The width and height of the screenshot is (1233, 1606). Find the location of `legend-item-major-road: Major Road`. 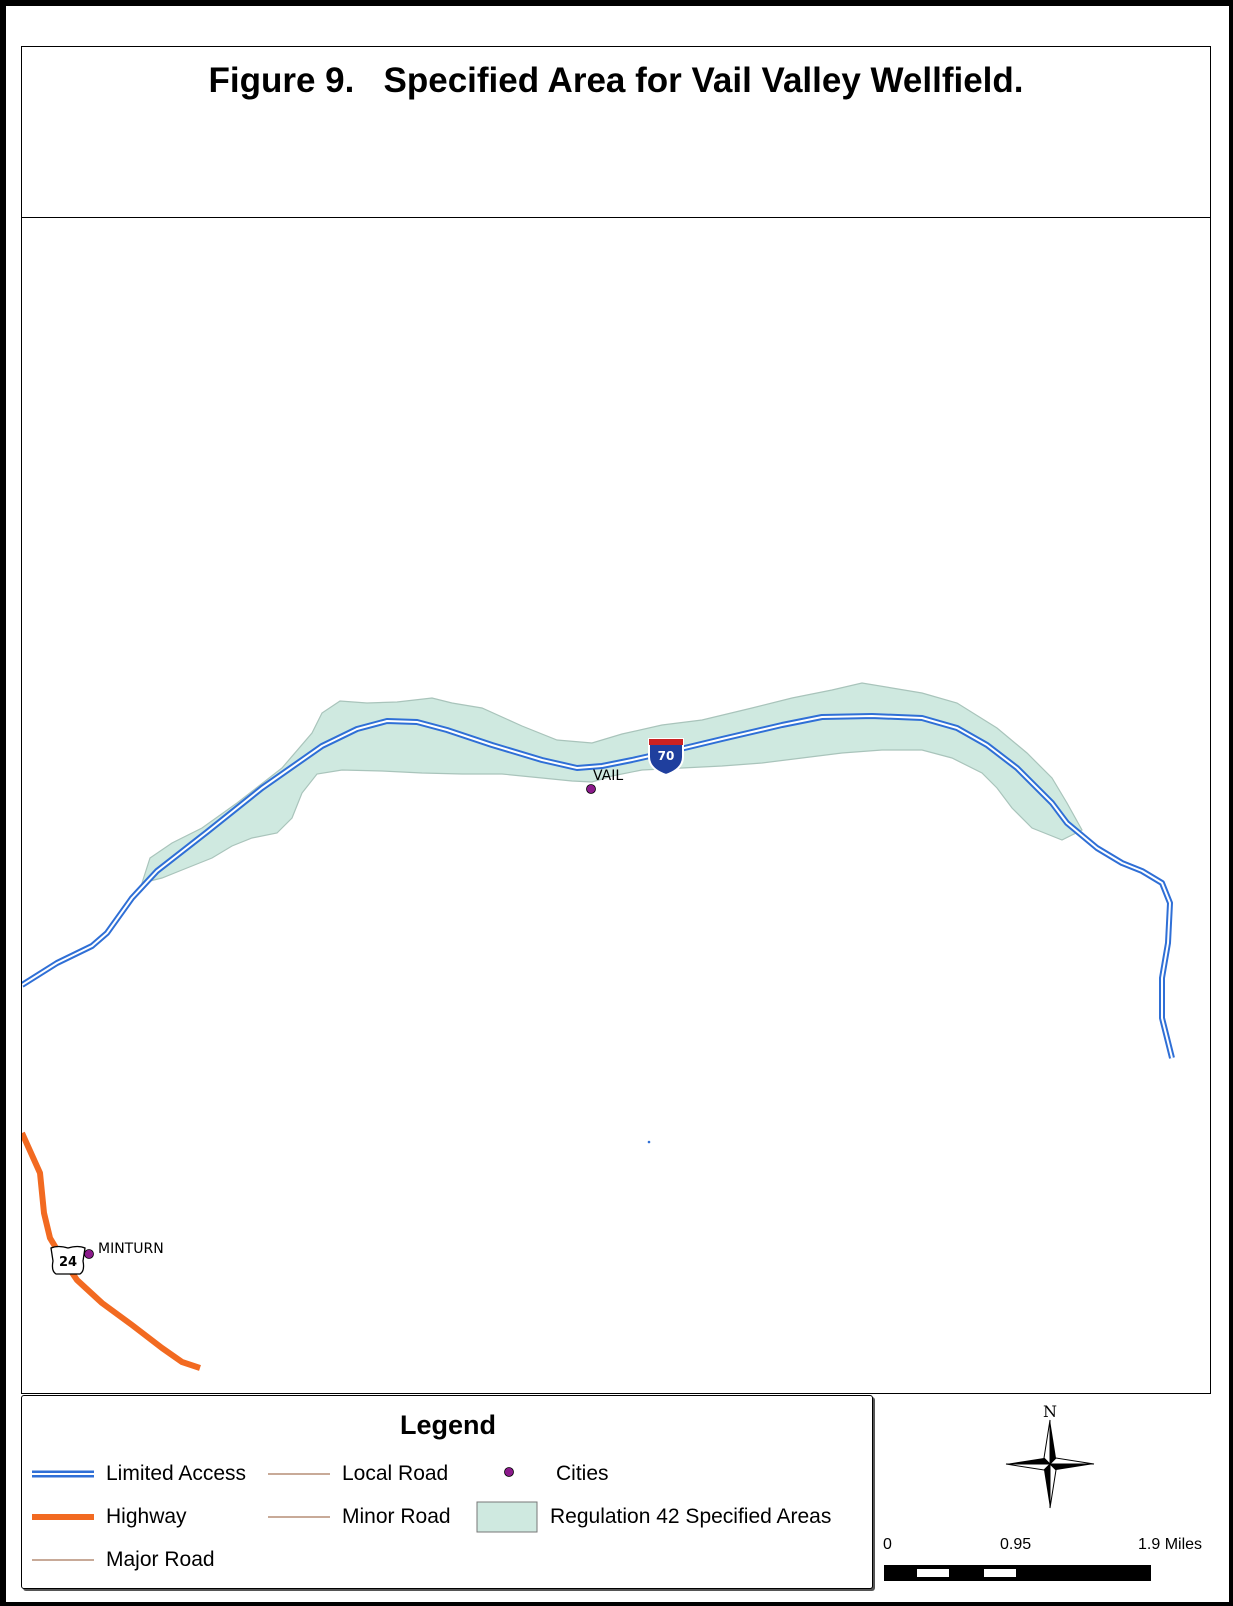

legend-item-major-road: Major Road is located at coordinates (123, 1560).